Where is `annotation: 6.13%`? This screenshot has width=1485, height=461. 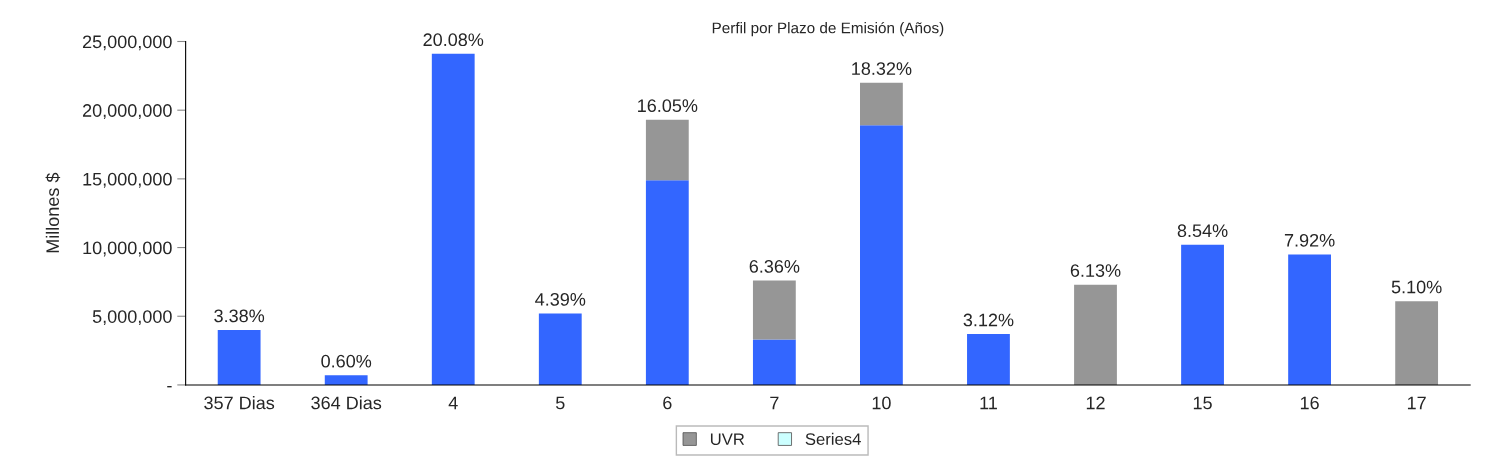
annotation: 6.13% is located at coordinates (1095, 270).